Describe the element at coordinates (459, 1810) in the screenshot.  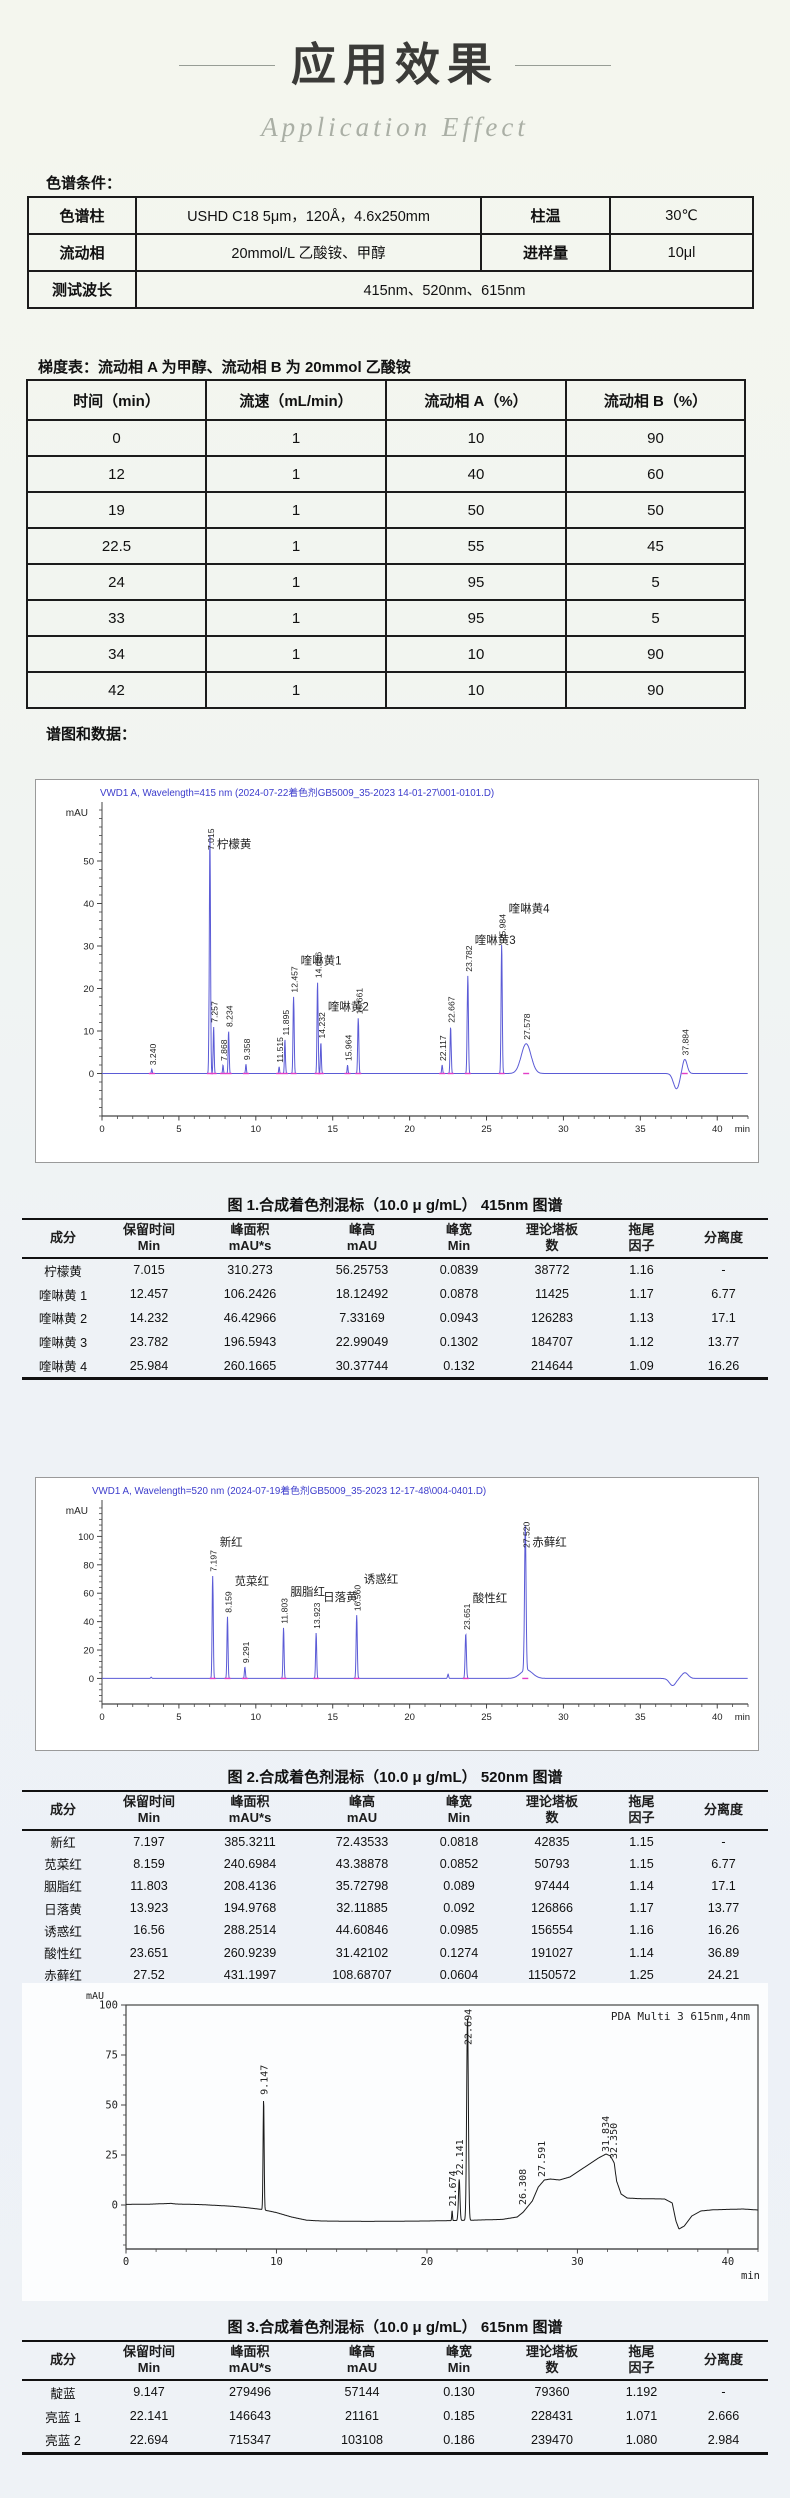
I see `column-header: 峰宽 Min` at that location.